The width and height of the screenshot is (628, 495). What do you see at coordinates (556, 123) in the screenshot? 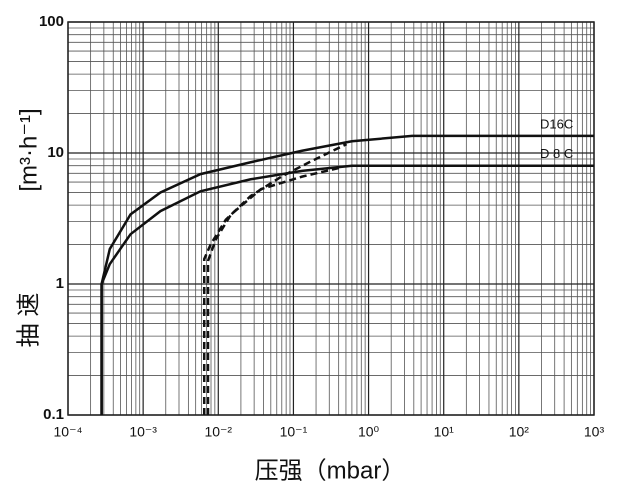
I see `series-label: D16C` at bounding box center [556, 123].